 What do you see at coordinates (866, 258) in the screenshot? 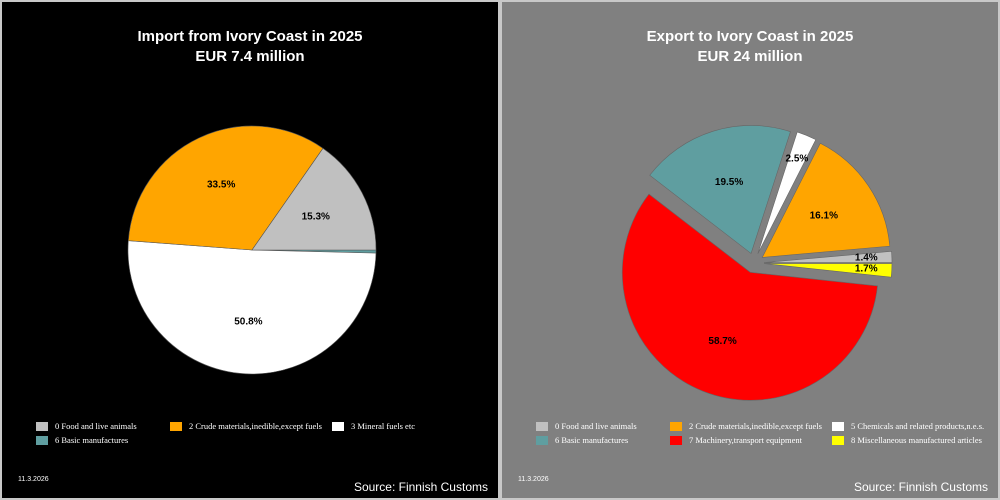
I see `slice-label-0-food-and-live-animals: 1.4%` at bounding box center [866, 258].